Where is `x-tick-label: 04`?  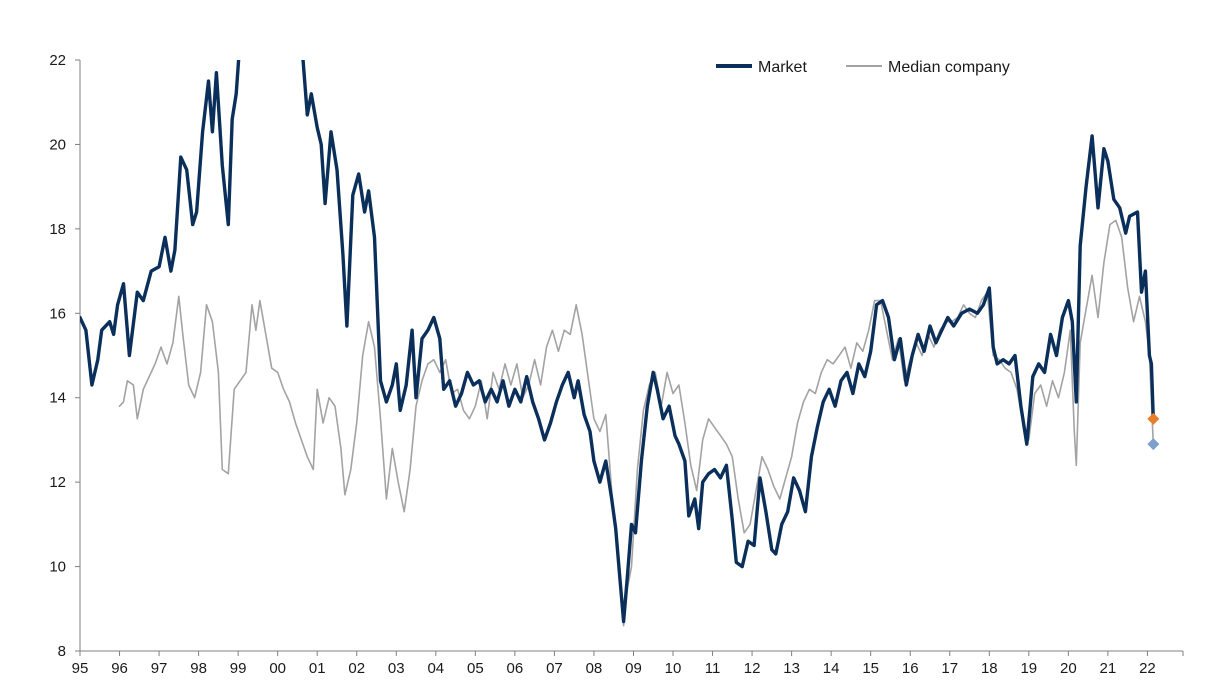 x-tick-label: 04 is located at coordinates (435, 668).